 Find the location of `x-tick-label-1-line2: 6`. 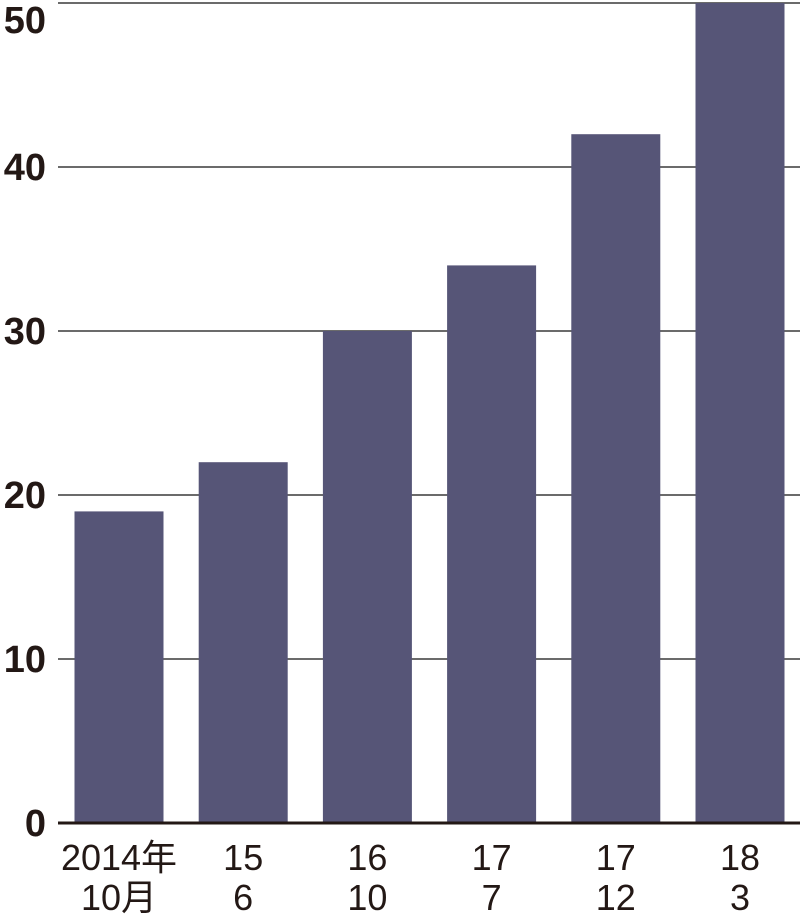

x-tick-label-1-line2: 6 is located at coordinates (243, 895).